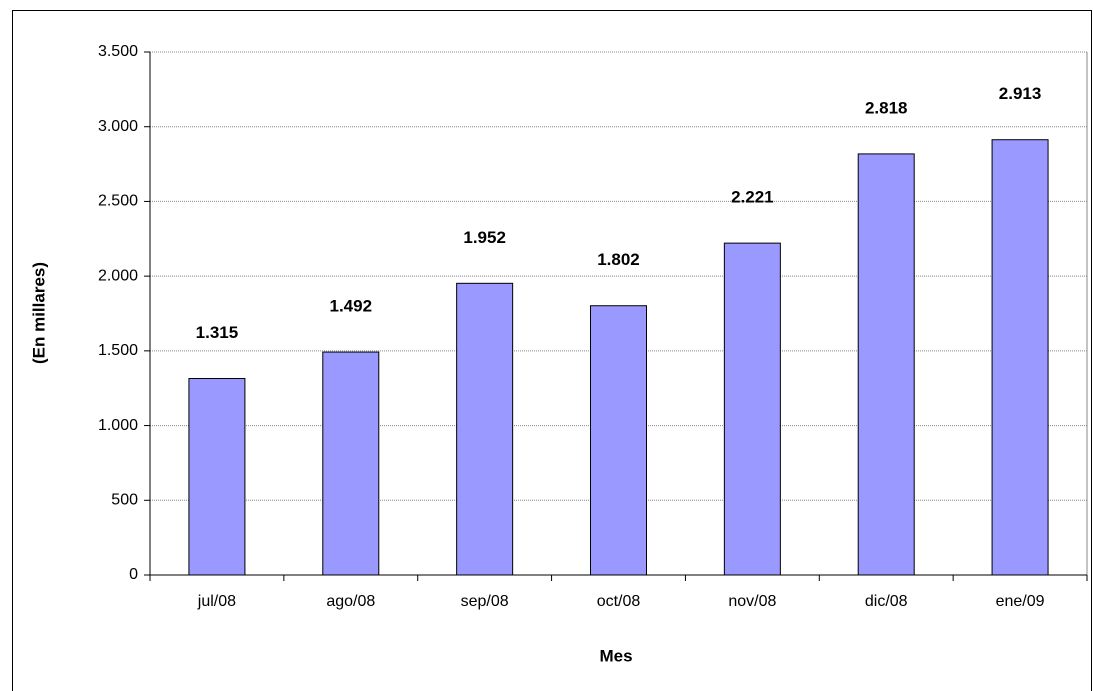 The width and height of the screenshot is (1093, 691). What do you see at coordinates (124, 500) in the screenshot?
I see `y-tick-label: 500` at bounding box center [124, 500].